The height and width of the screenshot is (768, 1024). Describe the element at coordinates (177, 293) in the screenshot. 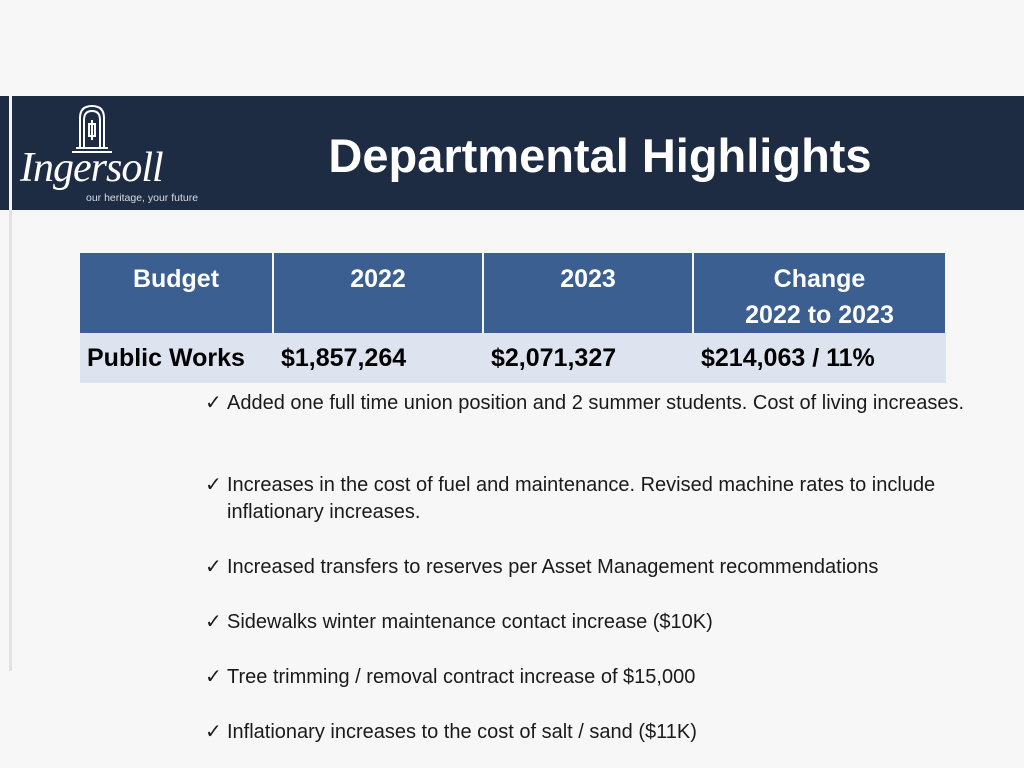

I see `header-budget: Budget` at that location.